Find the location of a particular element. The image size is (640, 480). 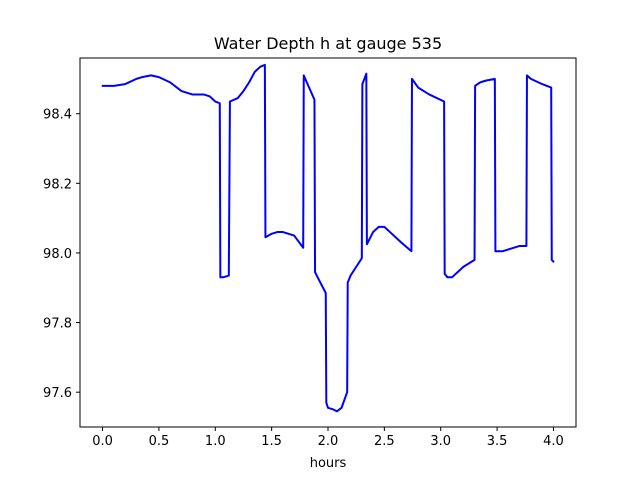

y-tick-label: 98.4 is located at coordinates (57, 115).